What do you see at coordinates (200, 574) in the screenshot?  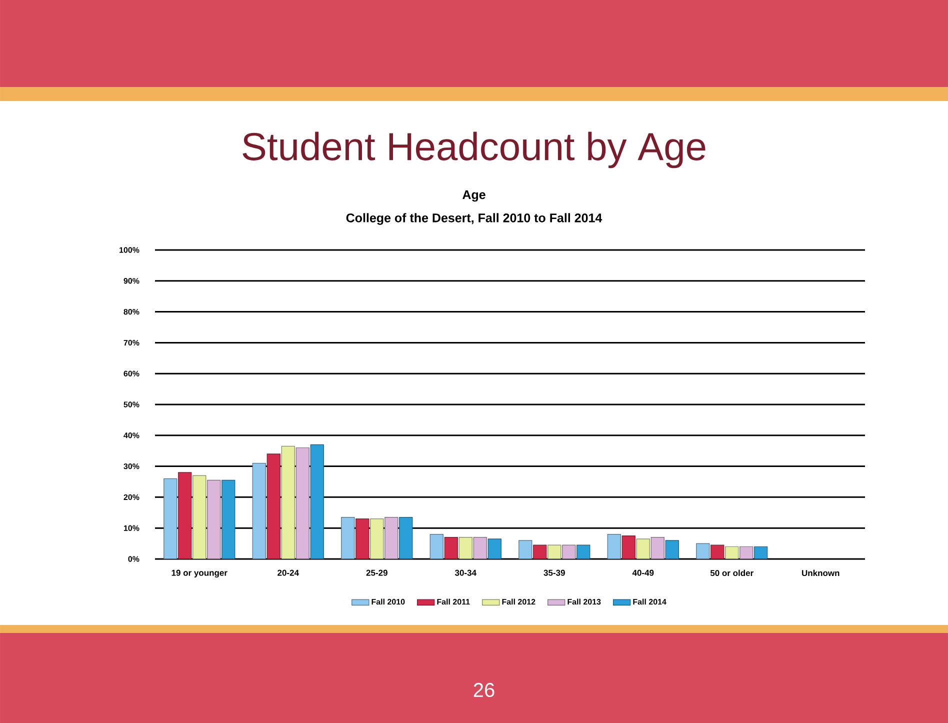 I see `x-tick-label: 19 or younger` at bounding box center [200, 574].